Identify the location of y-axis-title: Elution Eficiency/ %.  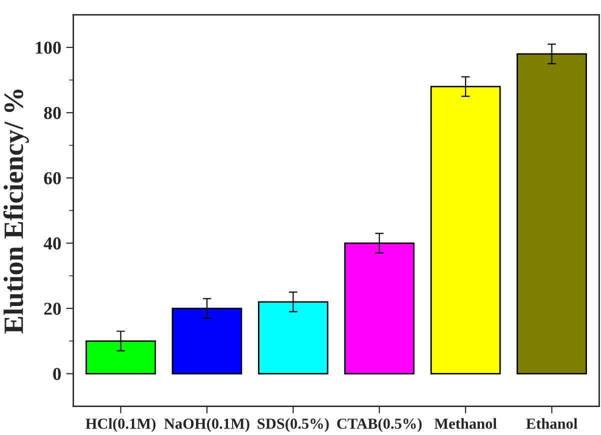
(16, 212).